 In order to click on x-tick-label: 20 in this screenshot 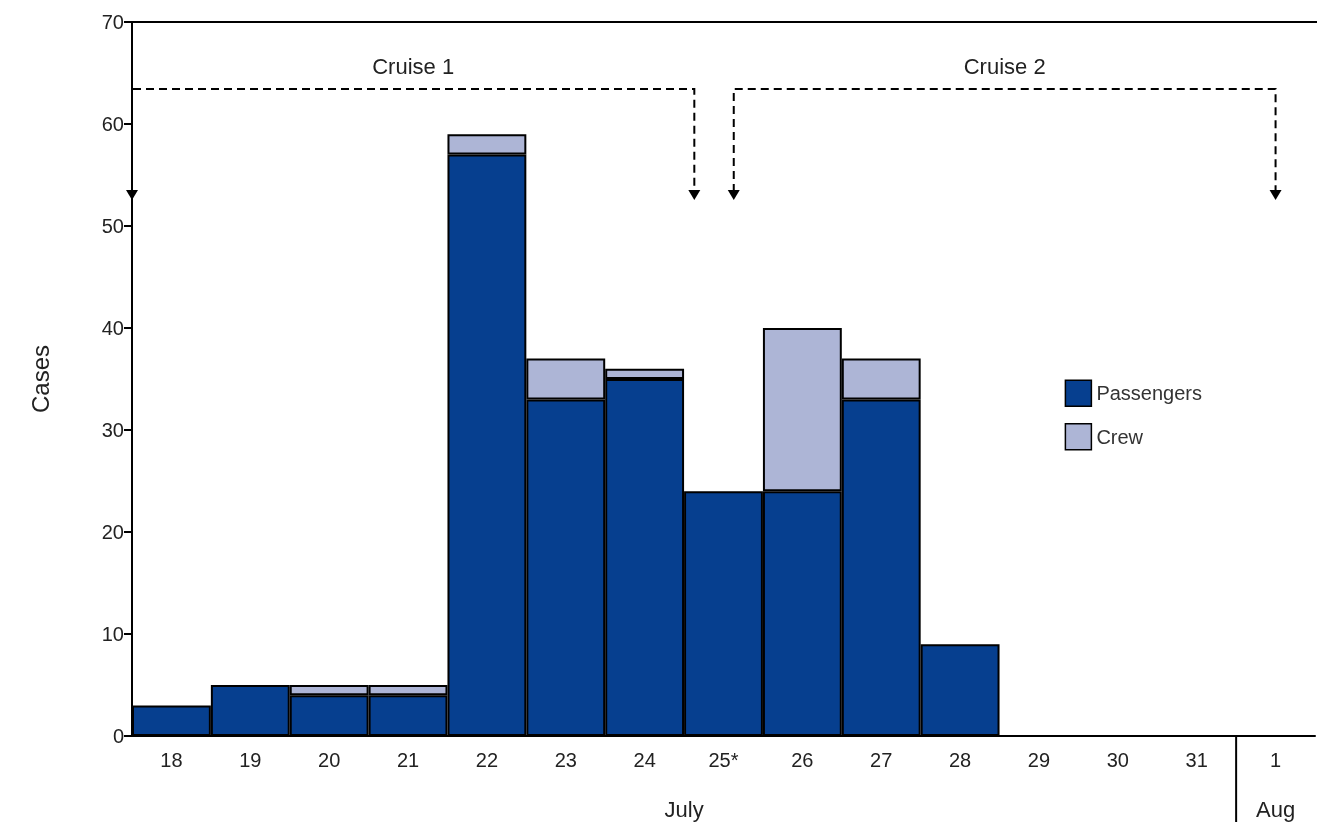, I will do `click(329, 760)`.